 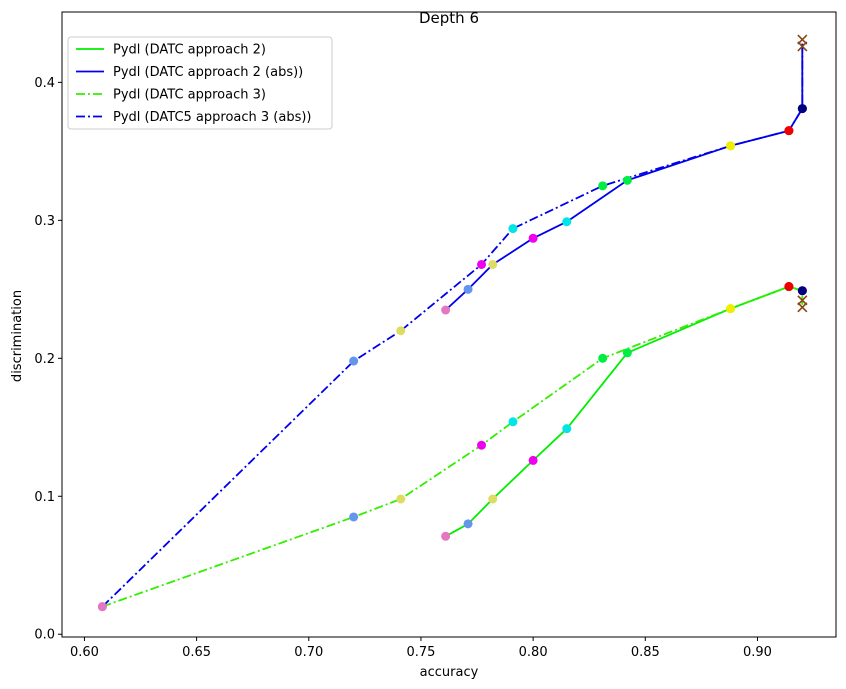 What do you see at coordinates (645, 652) in the screenshot?
I see `x-tick-label: 0.85` at bounding box center [645, 652].